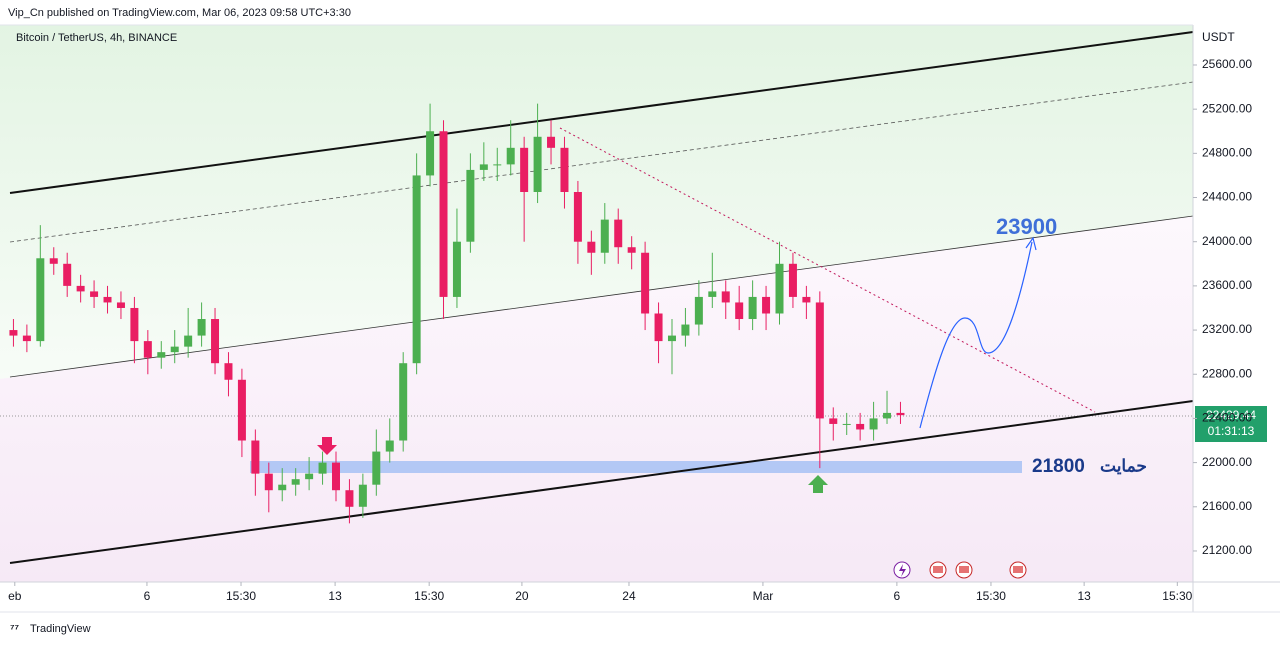  What do you see at coordinates (1218, 37) in the screenshot?
I see `y-axis-label: USDT` at bounding box center [1218, 37].